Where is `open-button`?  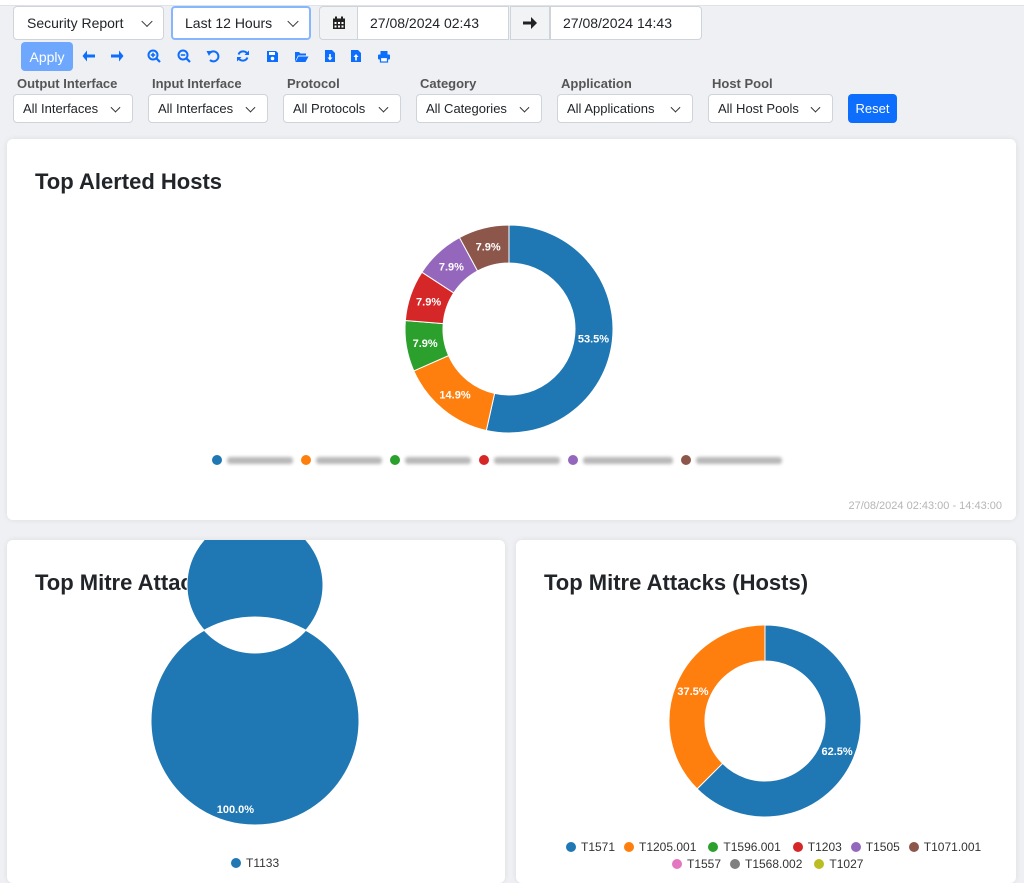
open-button is located at coordinates (301, 56).